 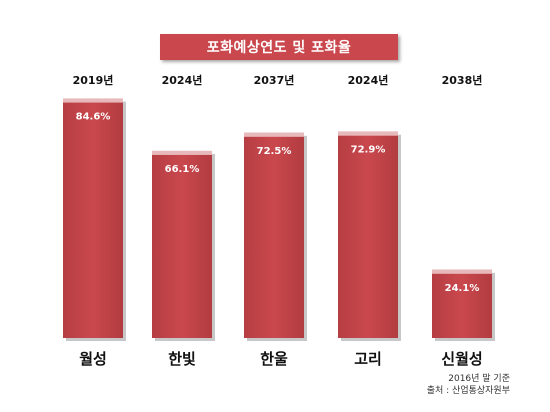 What do you see at coordinates (274, 359) in the screenshot?
I see `category-label: 한울` at bounding box center [274, 359].